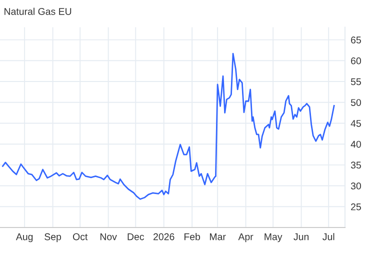  What do you see at coordinates (273, 237) in the screenshot?
I see `x-tick-label: May` at bounding box center [273, 237].